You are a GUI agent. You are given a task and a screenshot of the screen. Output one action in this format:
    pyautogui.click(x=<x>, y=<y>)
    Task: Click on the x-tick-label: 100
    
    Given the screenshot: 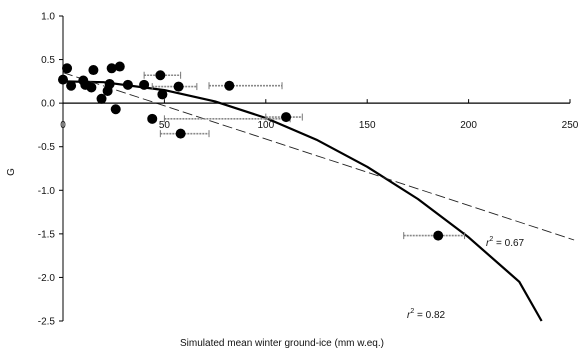 What is the action you would take?
    pyautogui.click(x=265, y=125)
    